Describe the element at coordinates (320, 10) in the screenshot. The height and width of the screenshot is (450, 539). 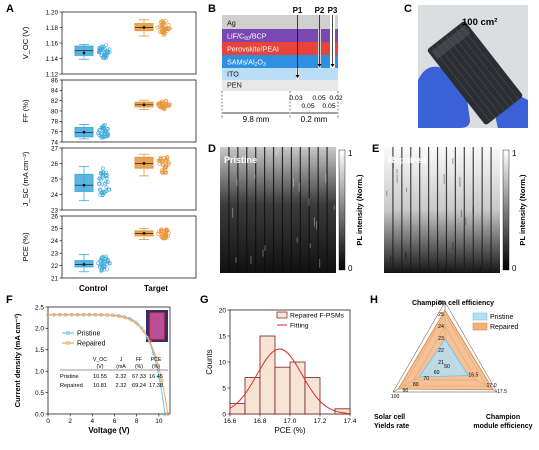
I see `scribe-label: P2` at that location.